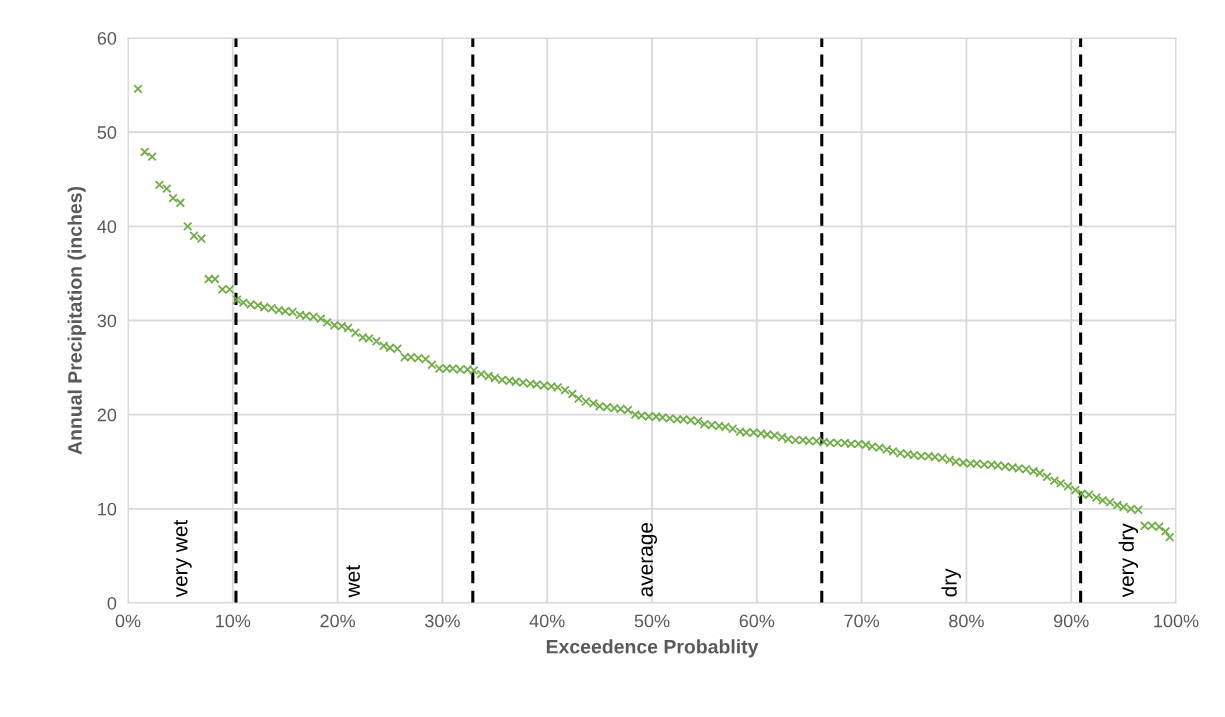 The height and width of the screenshot is (717, 1225). I want to click on x-tick-label: 10%, so click(233, 621).